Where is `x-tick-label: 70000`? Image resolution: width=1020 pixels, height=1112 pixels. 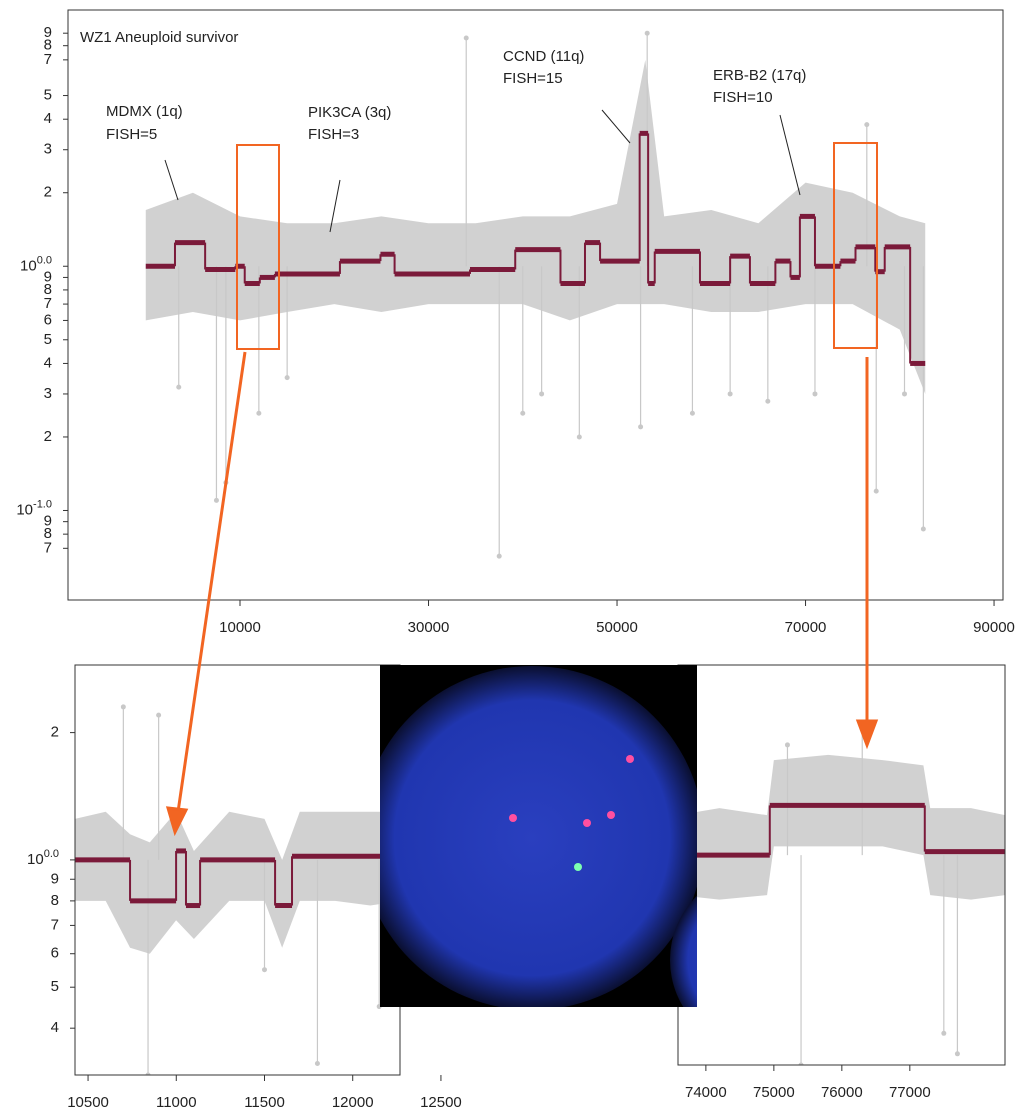
x-tick-label: 70000 is located at coordinates (806, 627).